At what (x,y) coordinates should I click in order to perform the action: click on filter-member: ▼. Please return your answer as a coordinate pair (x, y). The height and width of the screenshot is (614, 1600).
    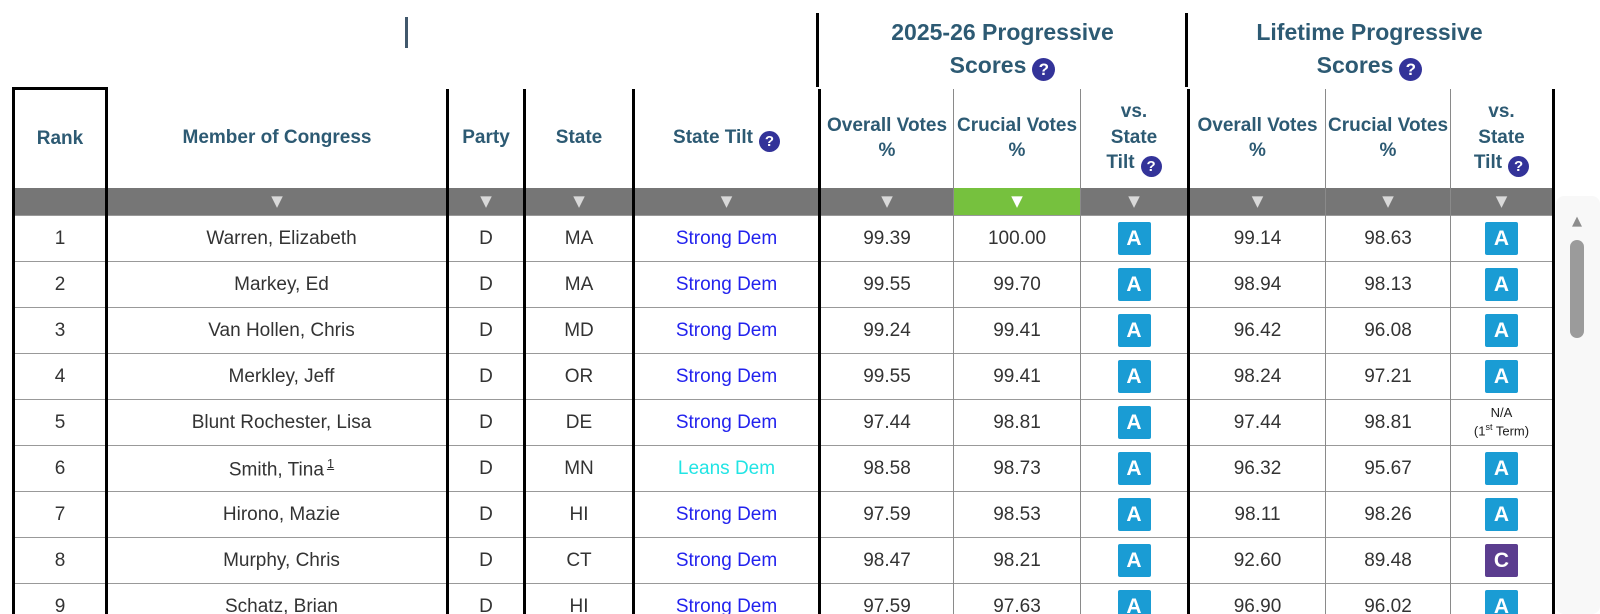
    Looking at the image, I should click on (276, 202).